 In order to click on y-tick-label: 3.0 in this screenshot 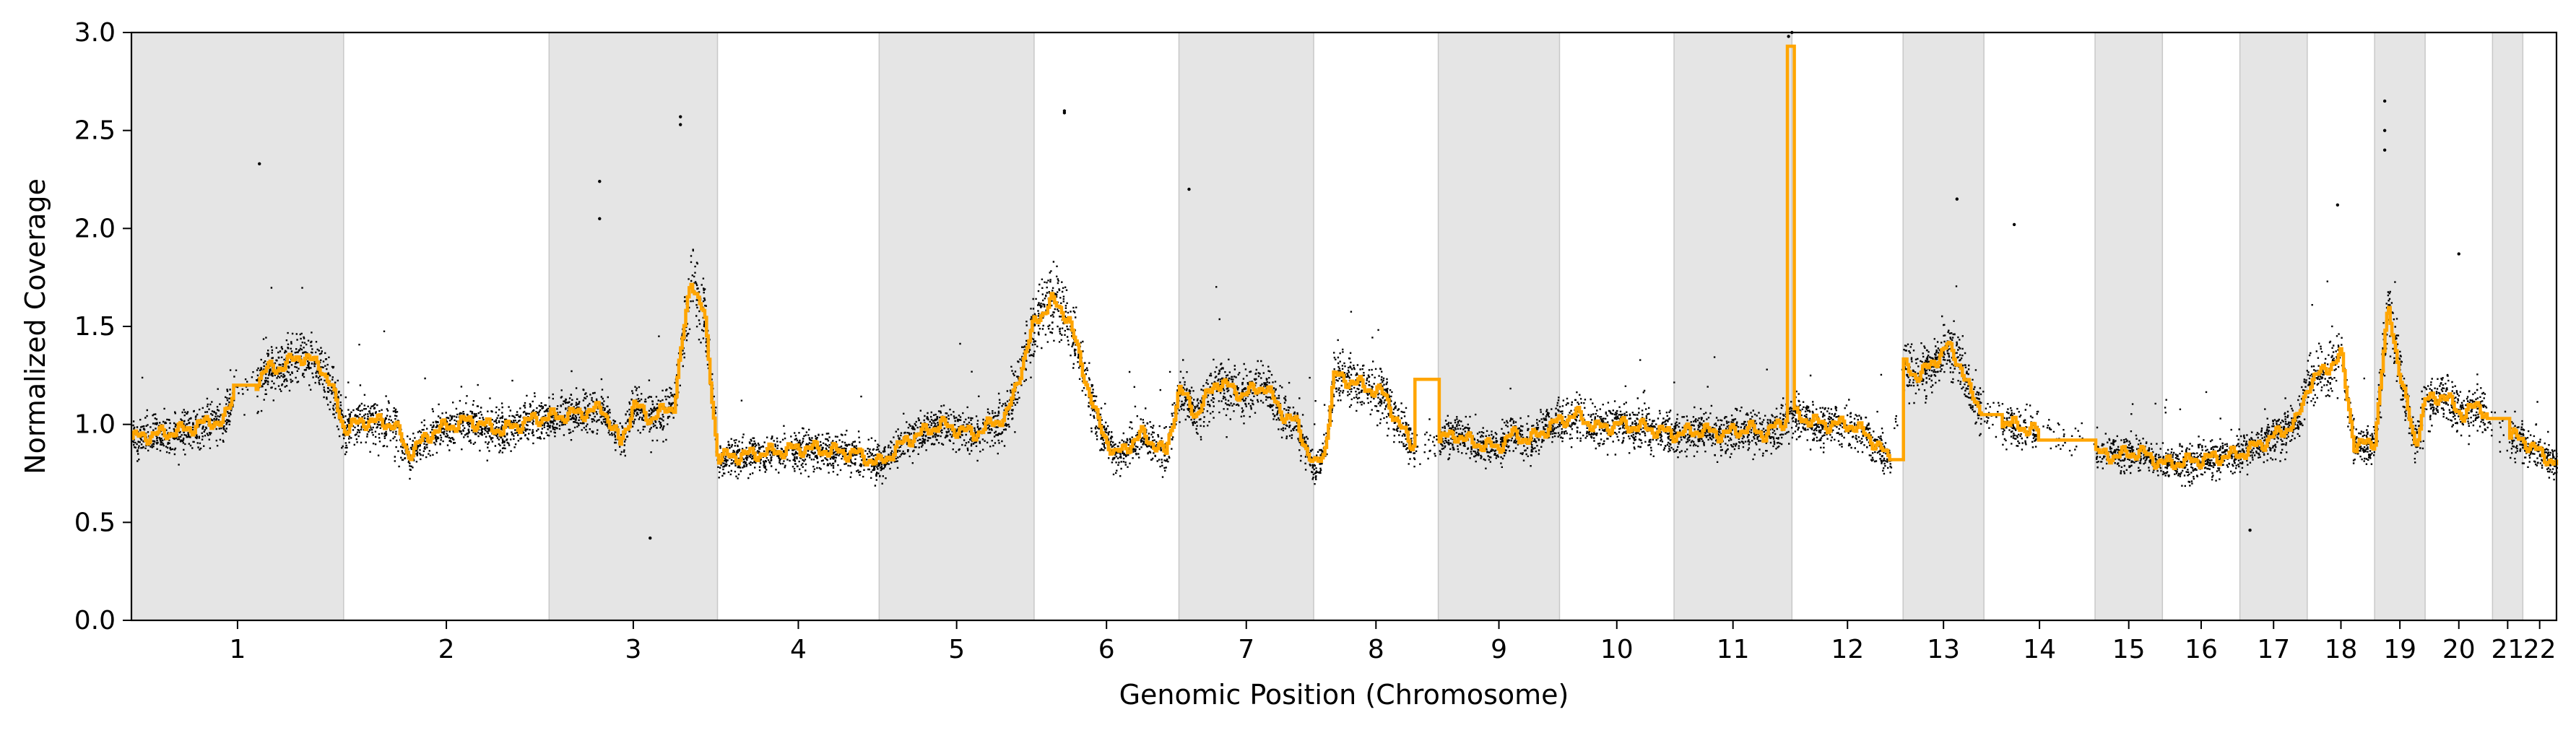, I will do `click(95, 33)`.